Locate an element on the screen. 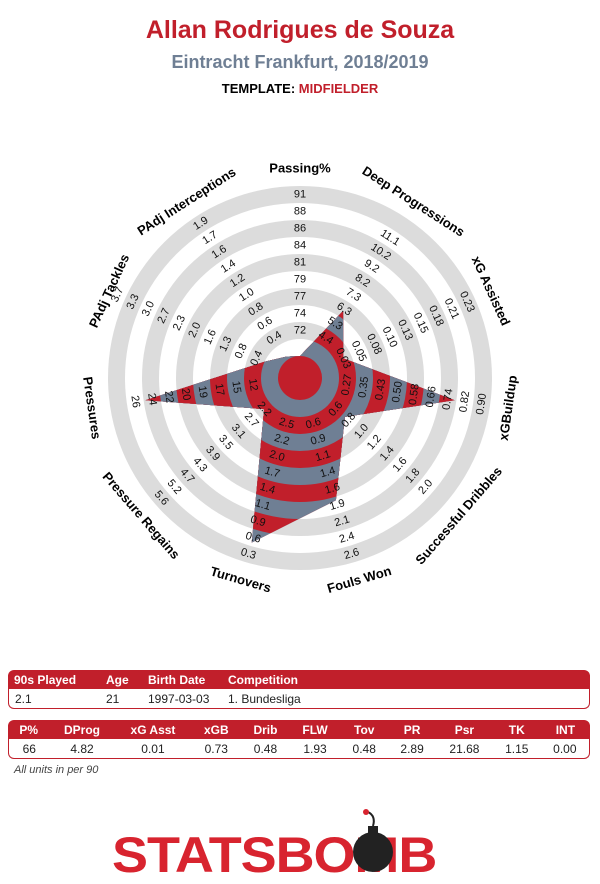 The width and height of the screenshot is (600, 884). stats-cell: 1.93 is located at coordinates (315, 749).